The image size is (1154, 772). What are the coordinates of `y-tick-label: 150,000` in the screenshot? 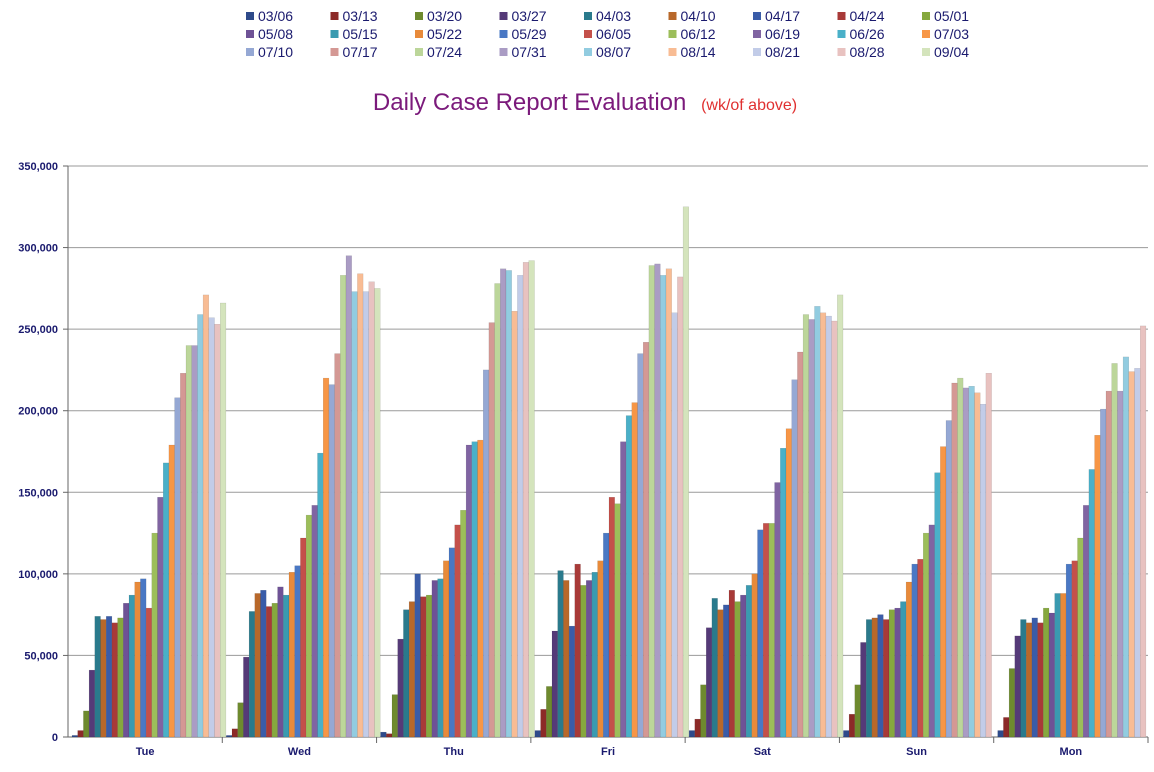 It's located at (38, 493).